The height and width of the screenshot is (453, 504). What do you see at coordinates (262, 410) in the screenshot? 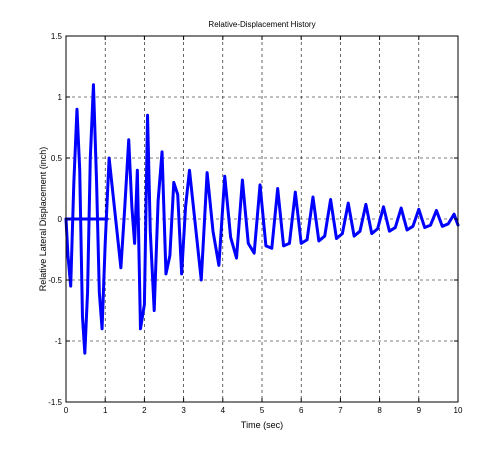
I see `x-tick-label: 5` at bounding box center [262, 410].